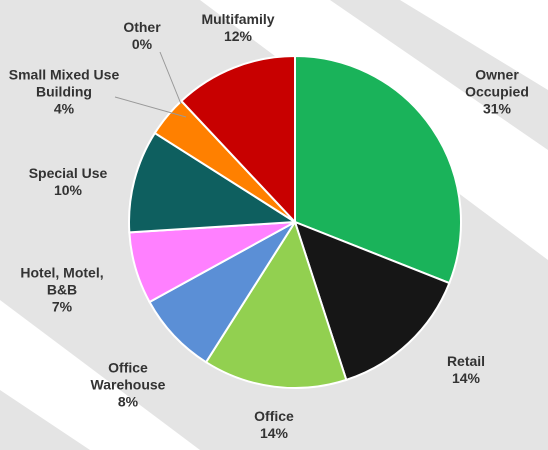 This screenshot has height=450, width=548. I want to click on category-label: Special Use, so click(68, 173).